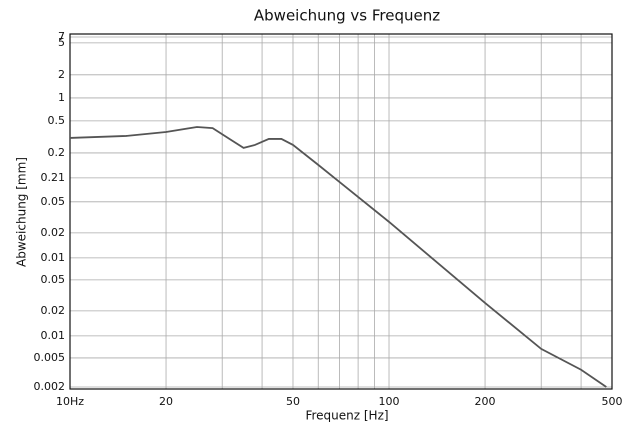 This screenshot has width=634, height=427. What do you see at coordinates (612, 401) in the screenshot?
I see `x-tick-label: 500` at bounding box center [612, 401].